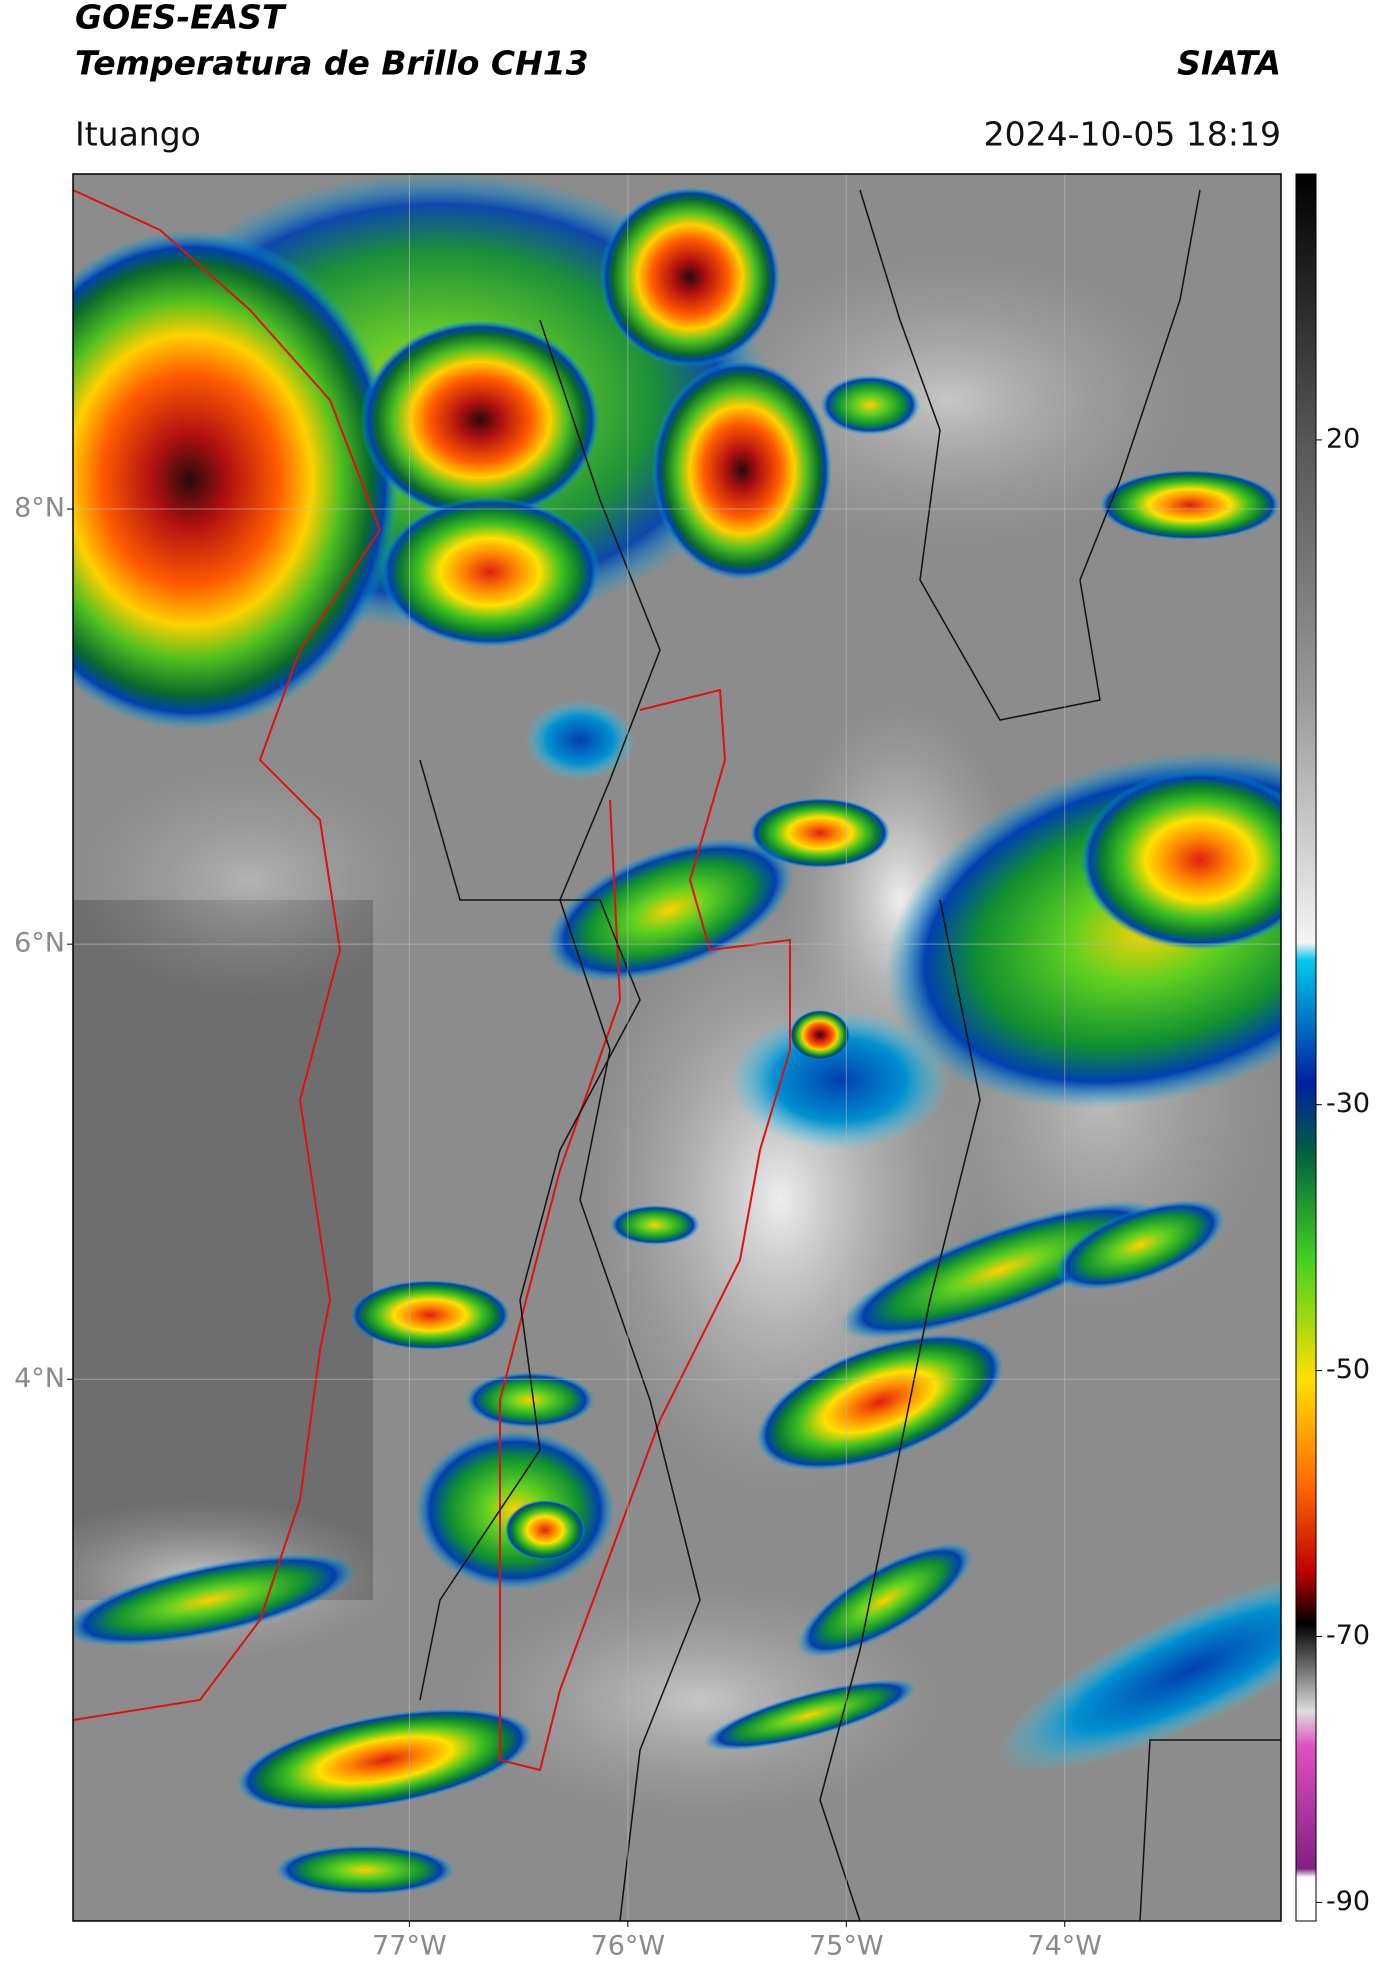  Describe the element at coordinates (332, 63) in the screenshot. I see `subtitle: Temperatura de Brillo CH13` at that location.